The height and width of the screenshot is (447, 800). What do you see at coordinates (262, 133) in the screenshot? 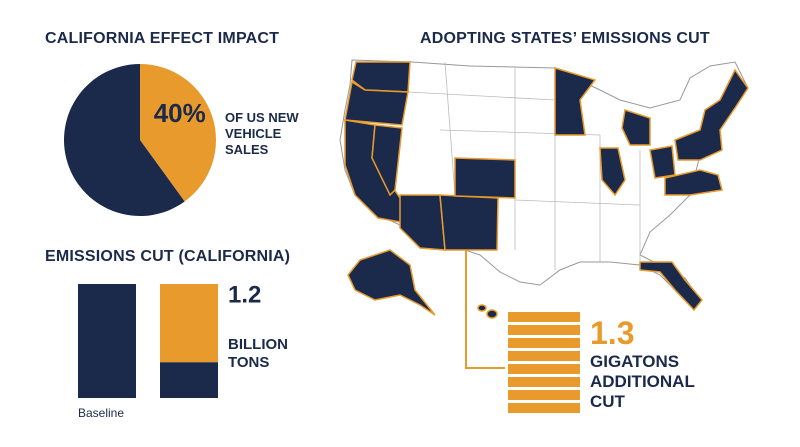
I see `pie-annotation: OF US NEW VEHICLE SALES` at bounding box center [262, 133].